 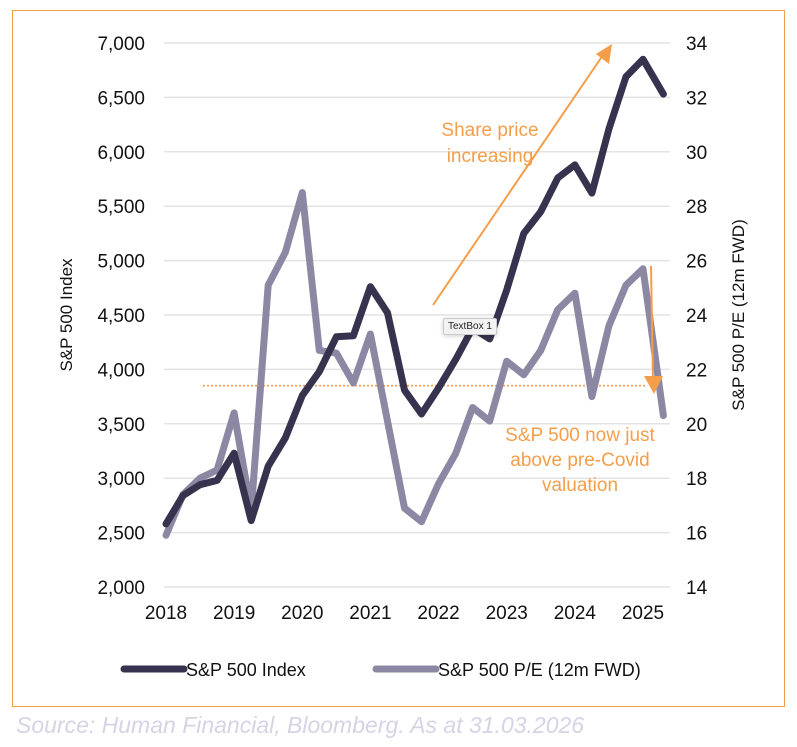 I want to click on y2-tick-label: 32, so click(x=696, y=98).